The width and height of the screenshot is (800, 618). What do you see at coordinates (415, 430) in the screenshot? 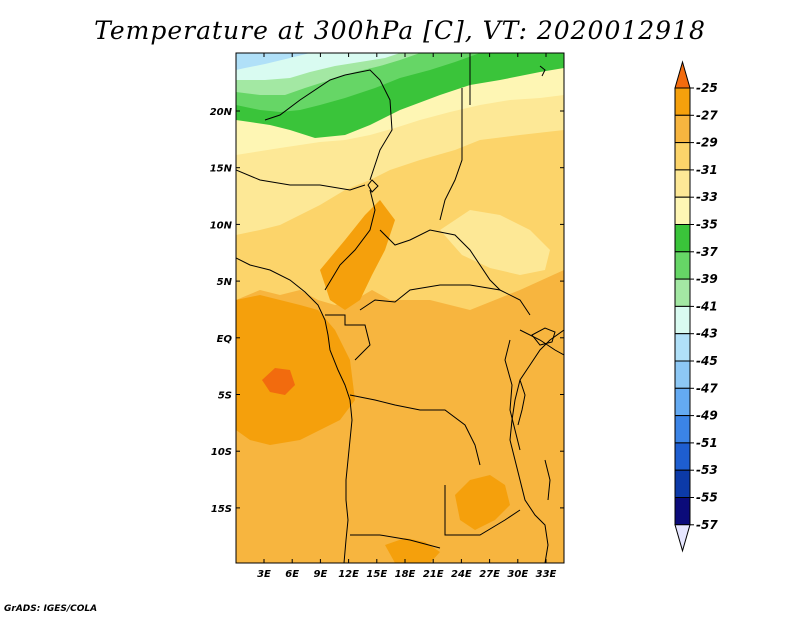
I see `border-angola-drc` at bounding box center [415, 430].